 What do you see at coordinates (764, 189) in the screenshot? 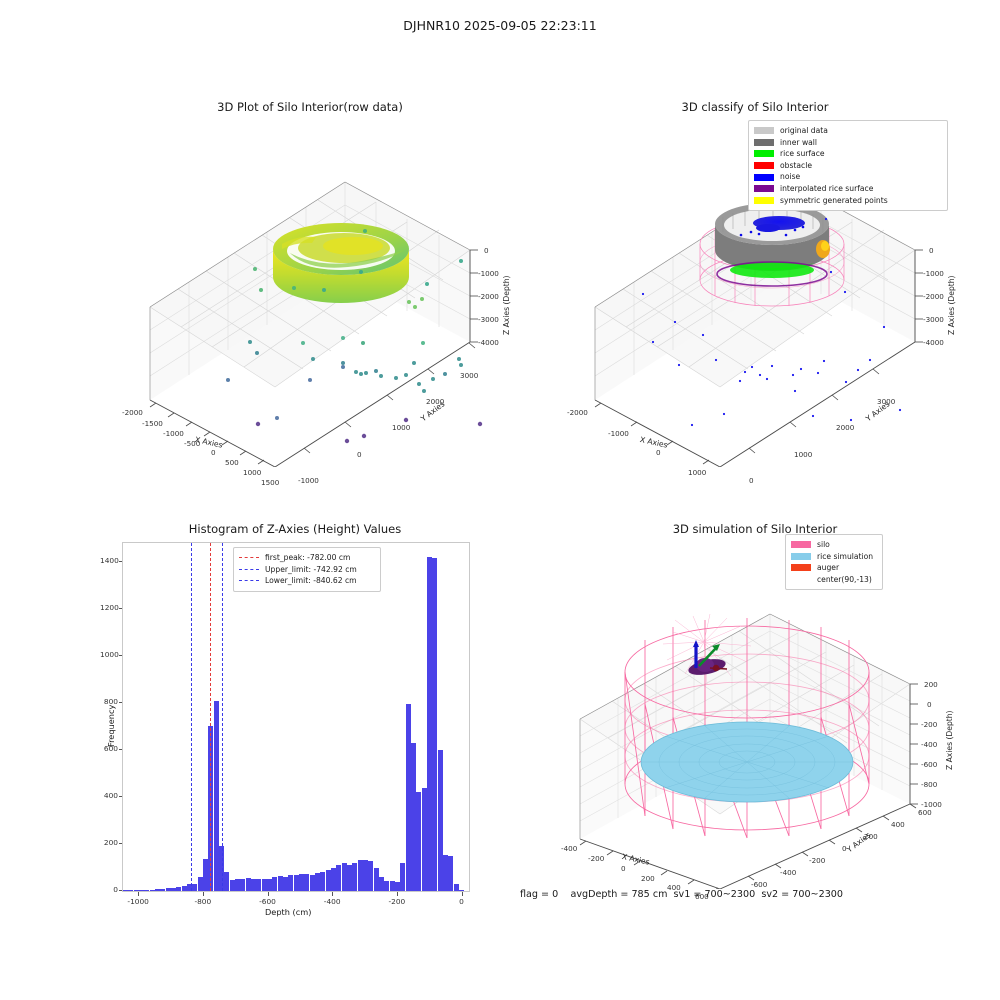
I see `legend-swatch-interpolated-rice-surface` at bounding box center [764, 189].